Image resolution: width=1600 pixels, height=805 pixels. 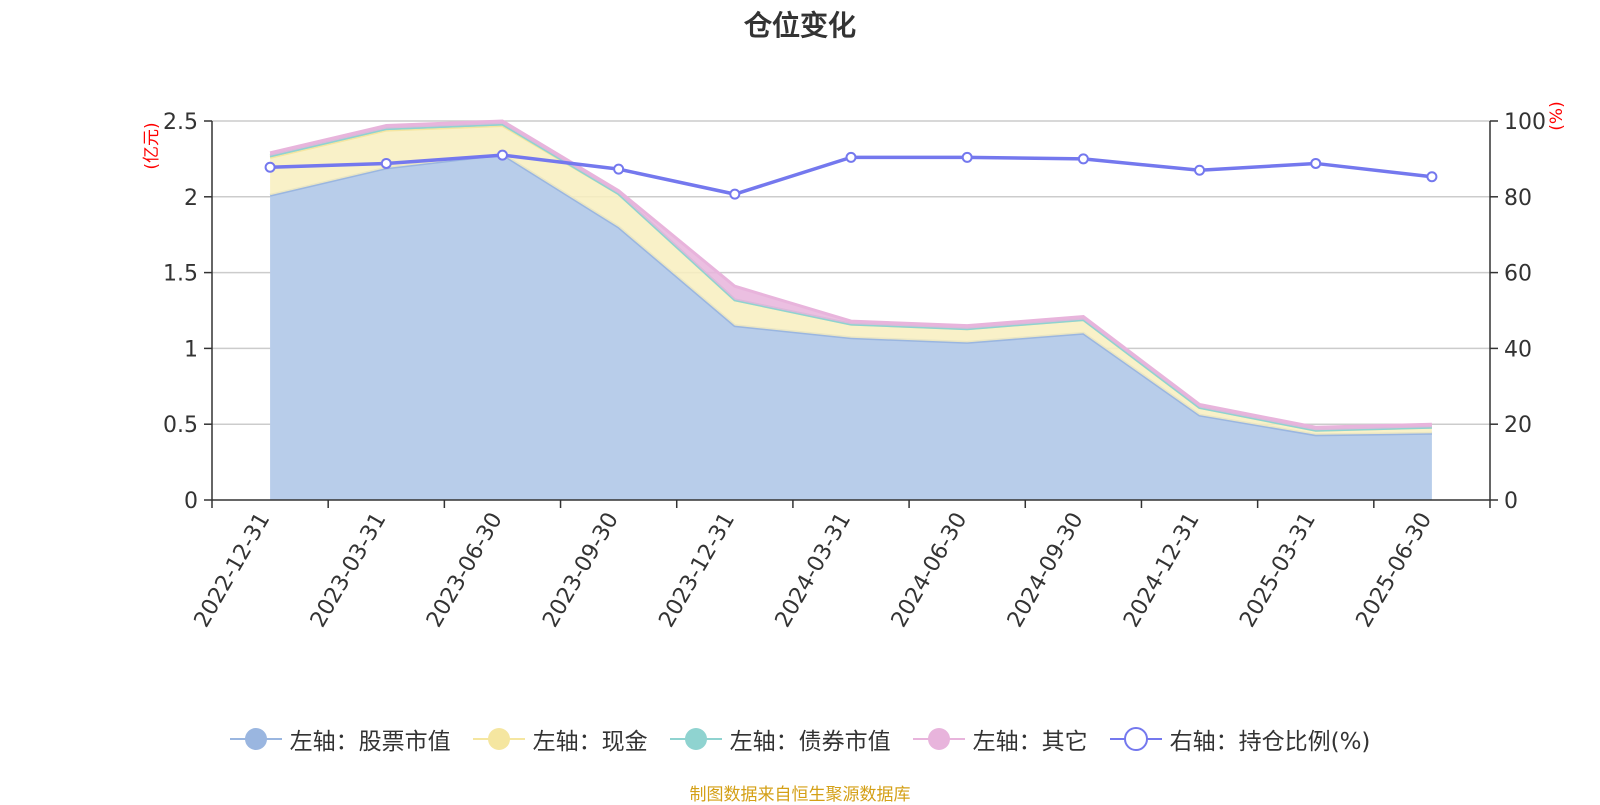 I want to click on legend-label-bond: 左轴：债券市值, so click(x=810, y=742).